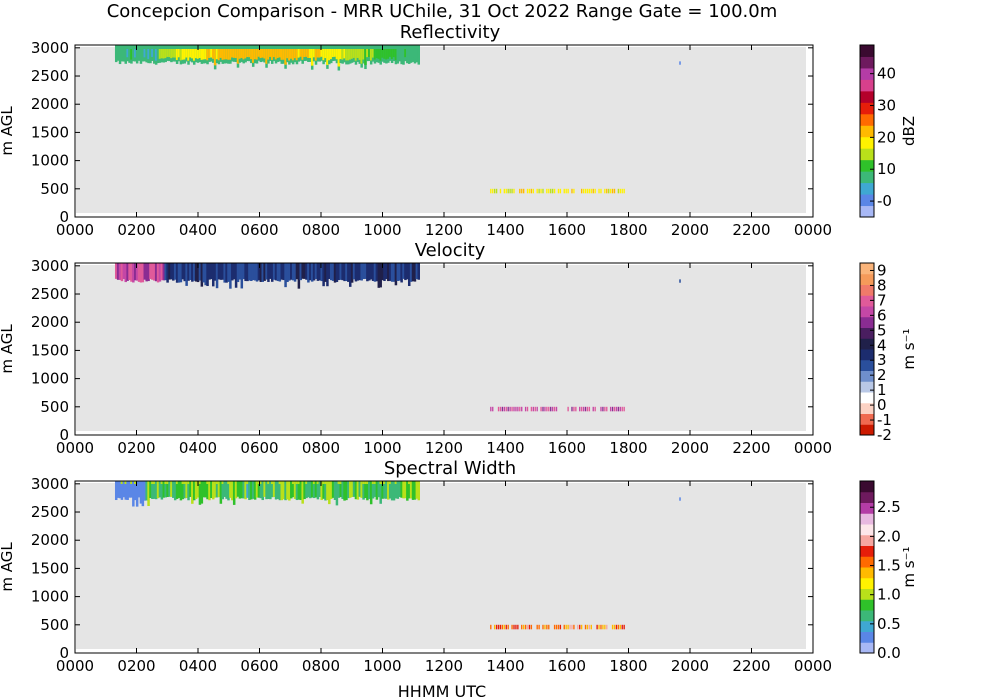  Describe the element at coordinates (567, 230) in the screenshot. I see `x-tick-label: 1600` at that location.